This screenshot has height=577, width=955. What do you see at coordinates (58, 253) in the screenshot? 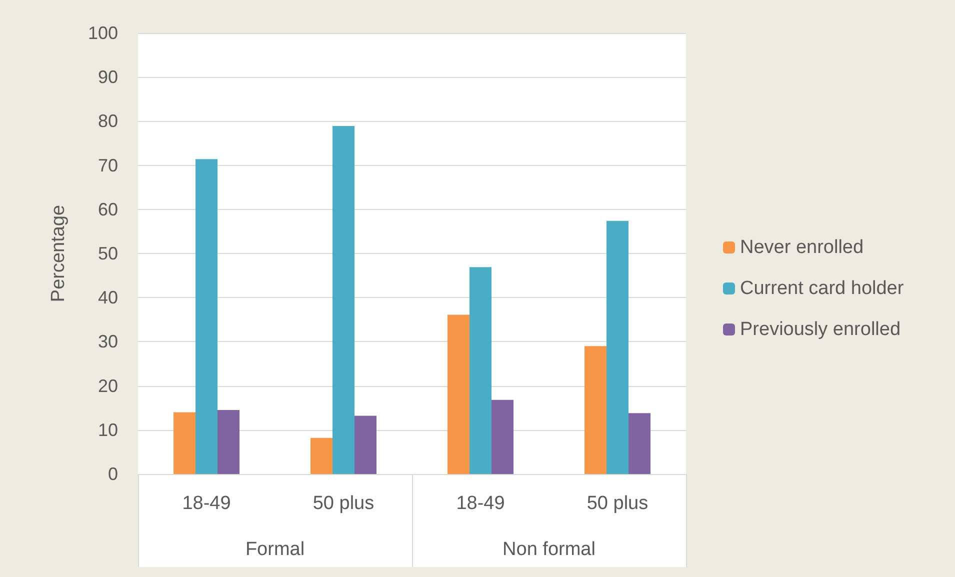
I see `y-axis-title: Percentage` at bounding box center [58, 253].